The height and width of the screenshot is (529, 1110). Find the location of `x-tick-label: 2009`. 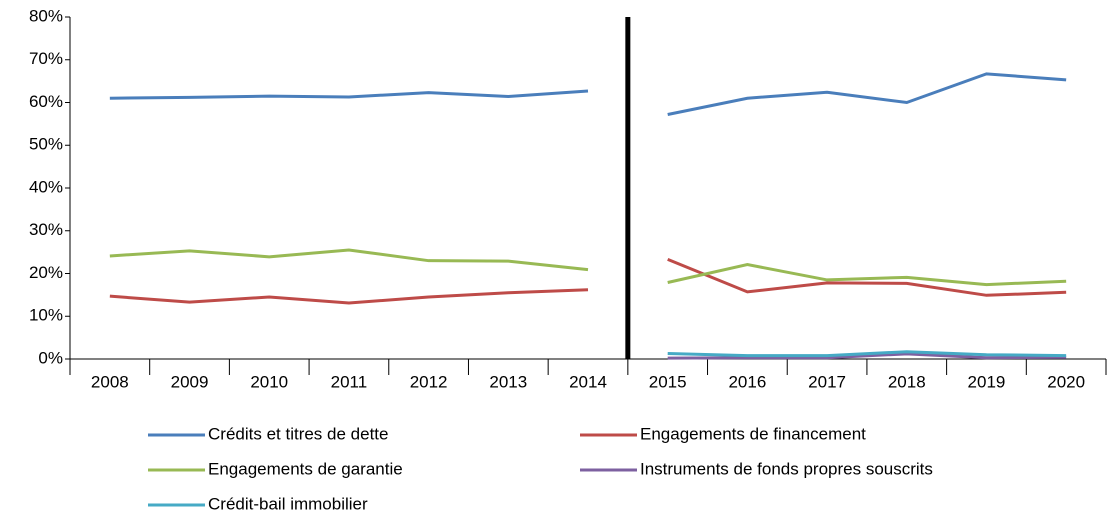

x-tick-label: 2009 is located at coordinates (190, 381).